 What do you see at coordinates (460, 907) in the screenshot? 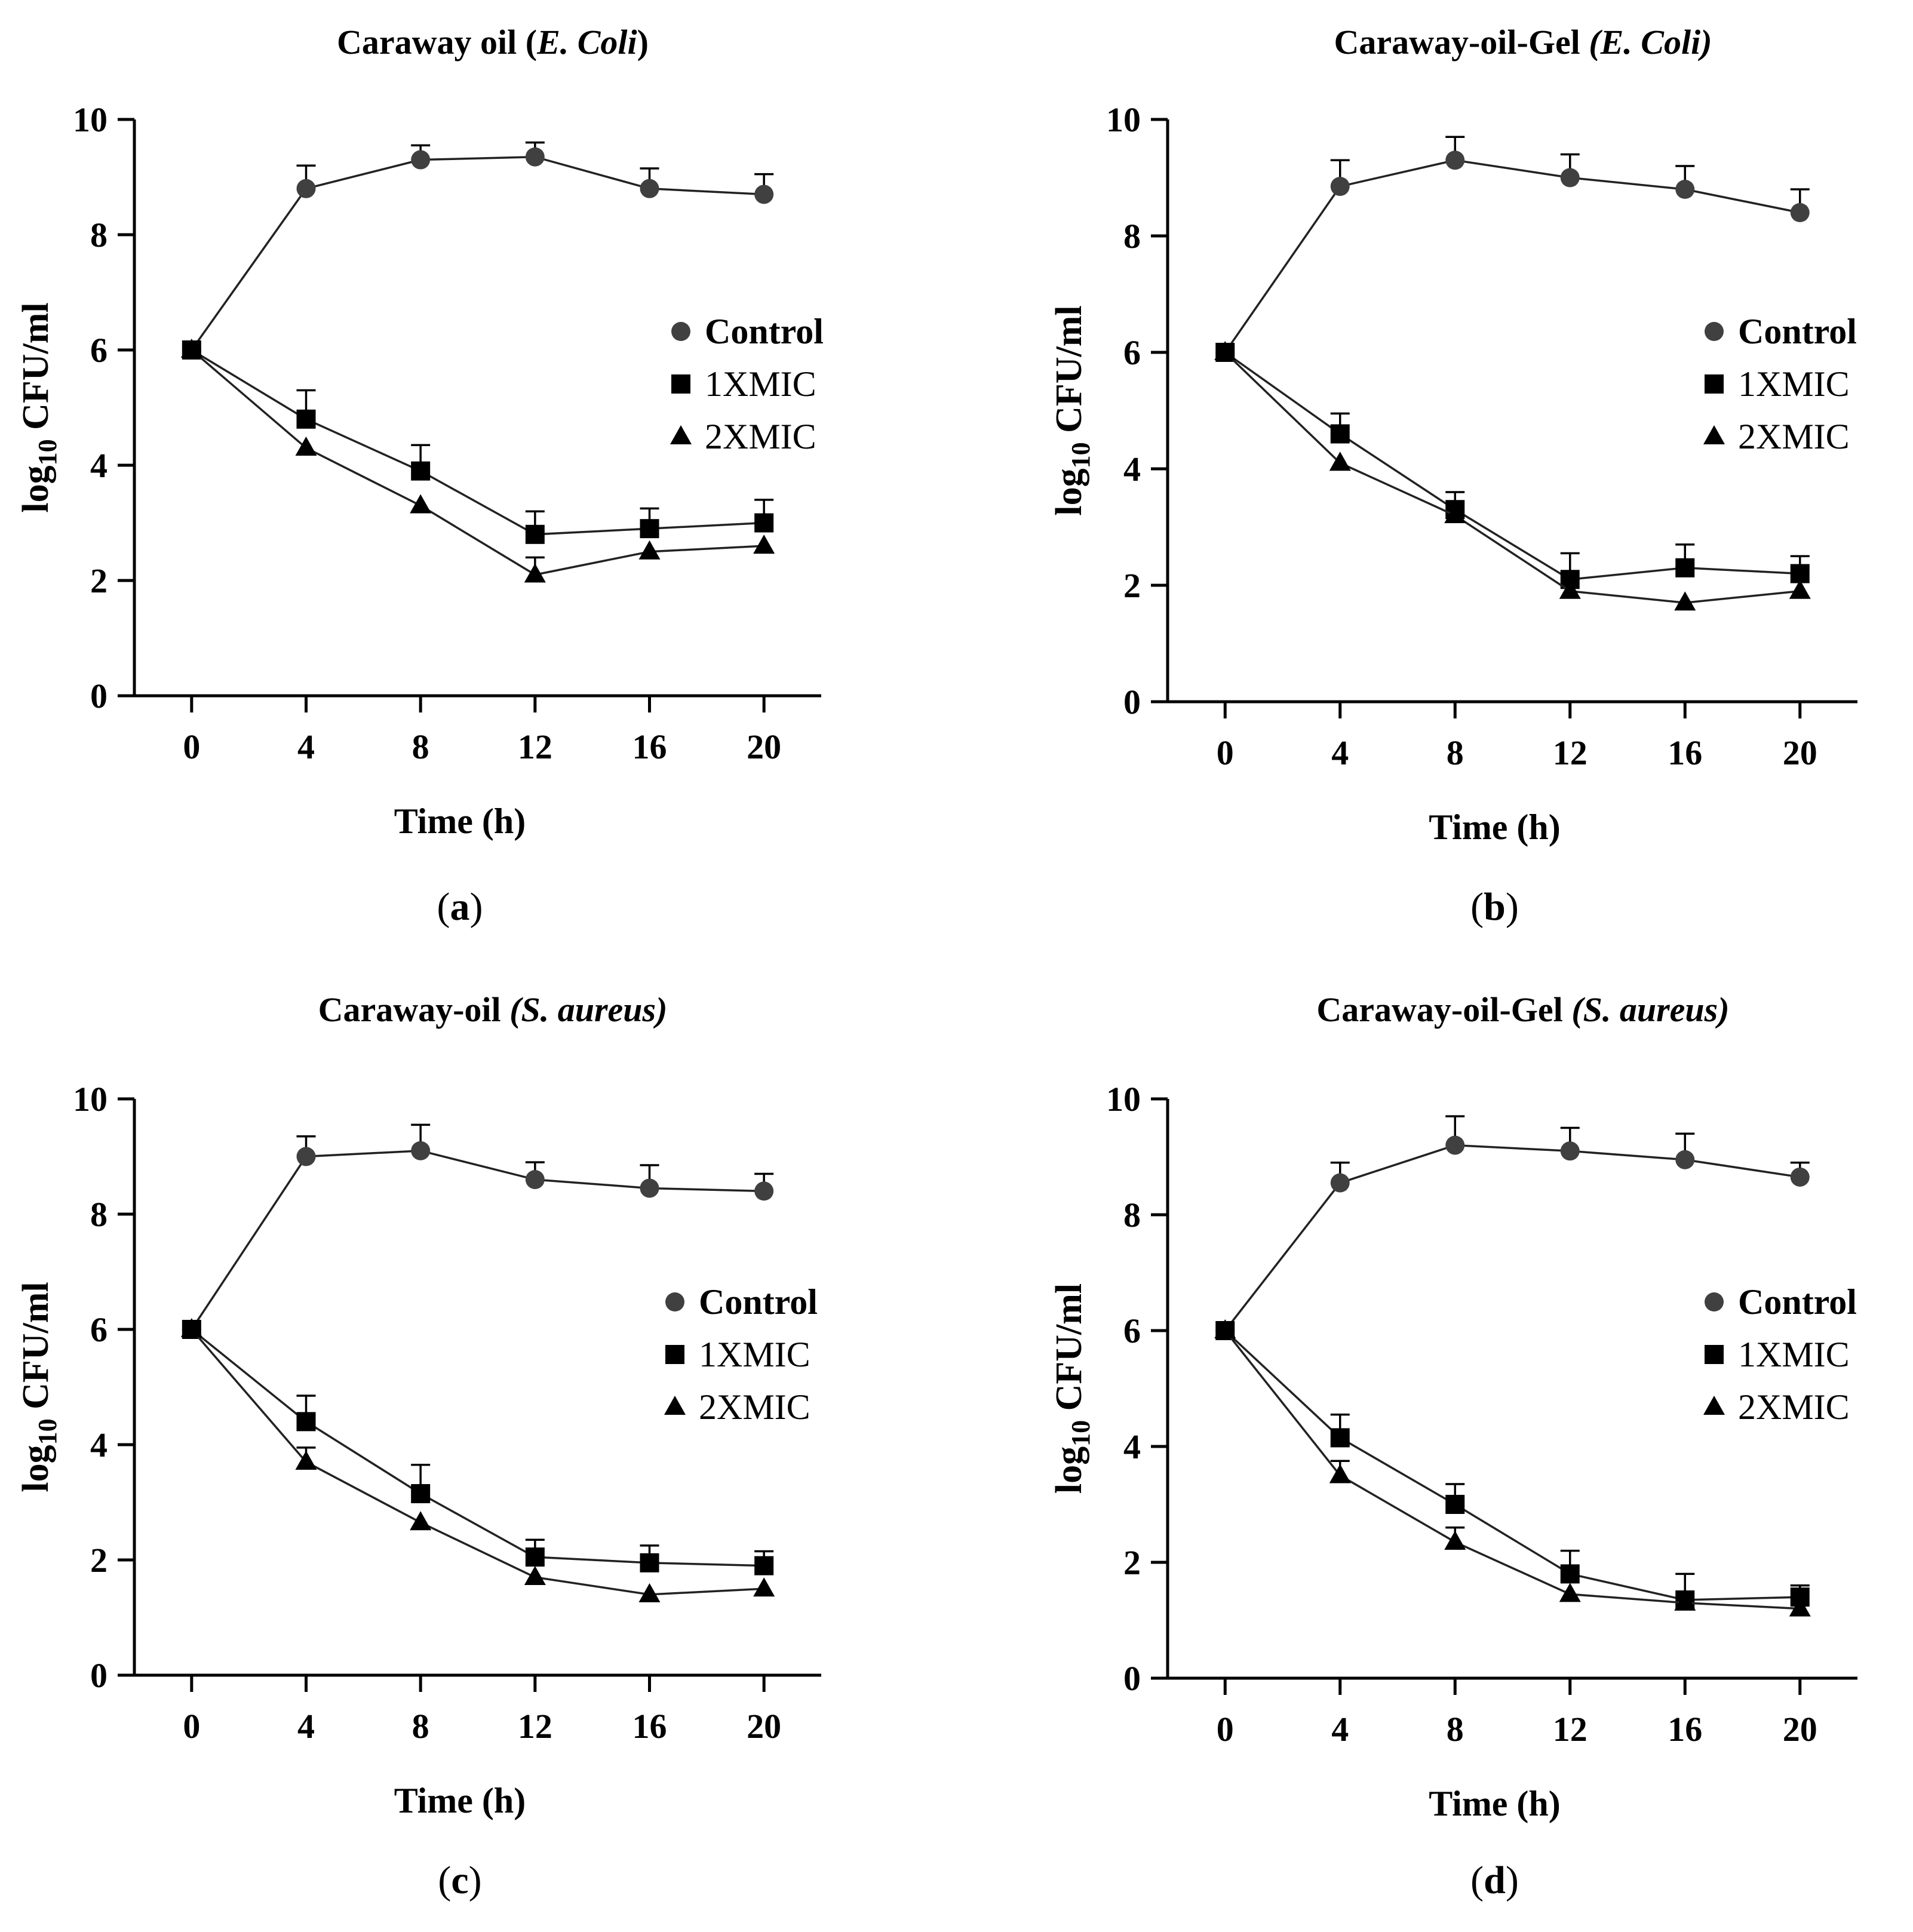
I see `panel-label: (a)` at bounding box center [460, 907].